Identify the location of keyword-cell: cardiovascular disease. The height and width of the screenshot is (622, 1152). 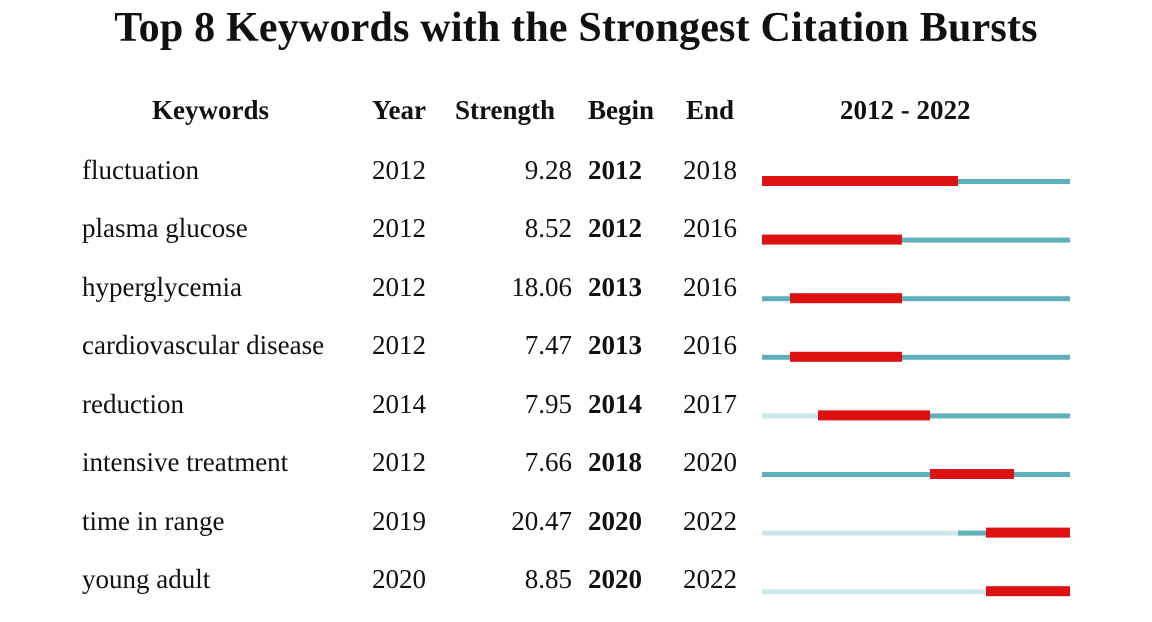
(203, 345).